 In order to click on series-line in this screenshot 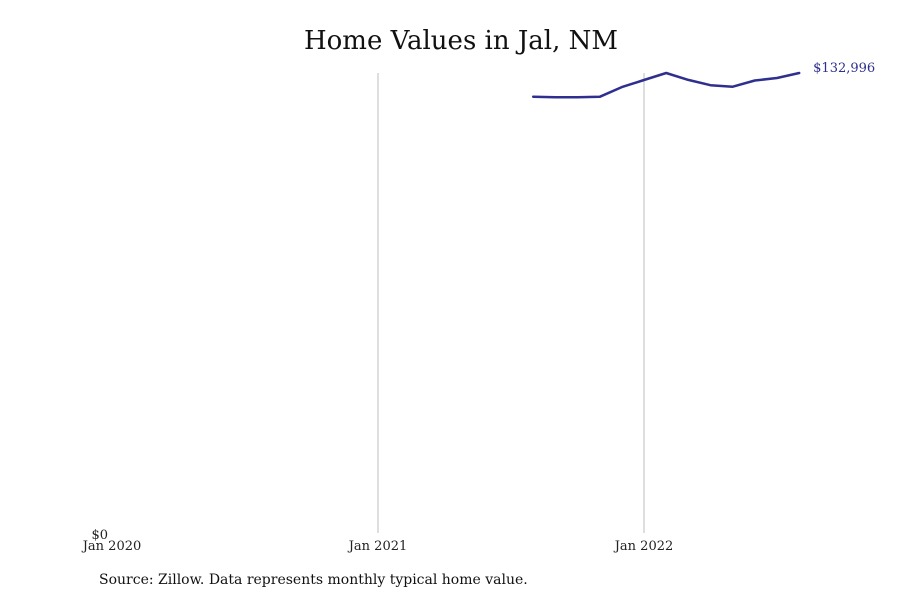, I will do `click(666, 85)`.